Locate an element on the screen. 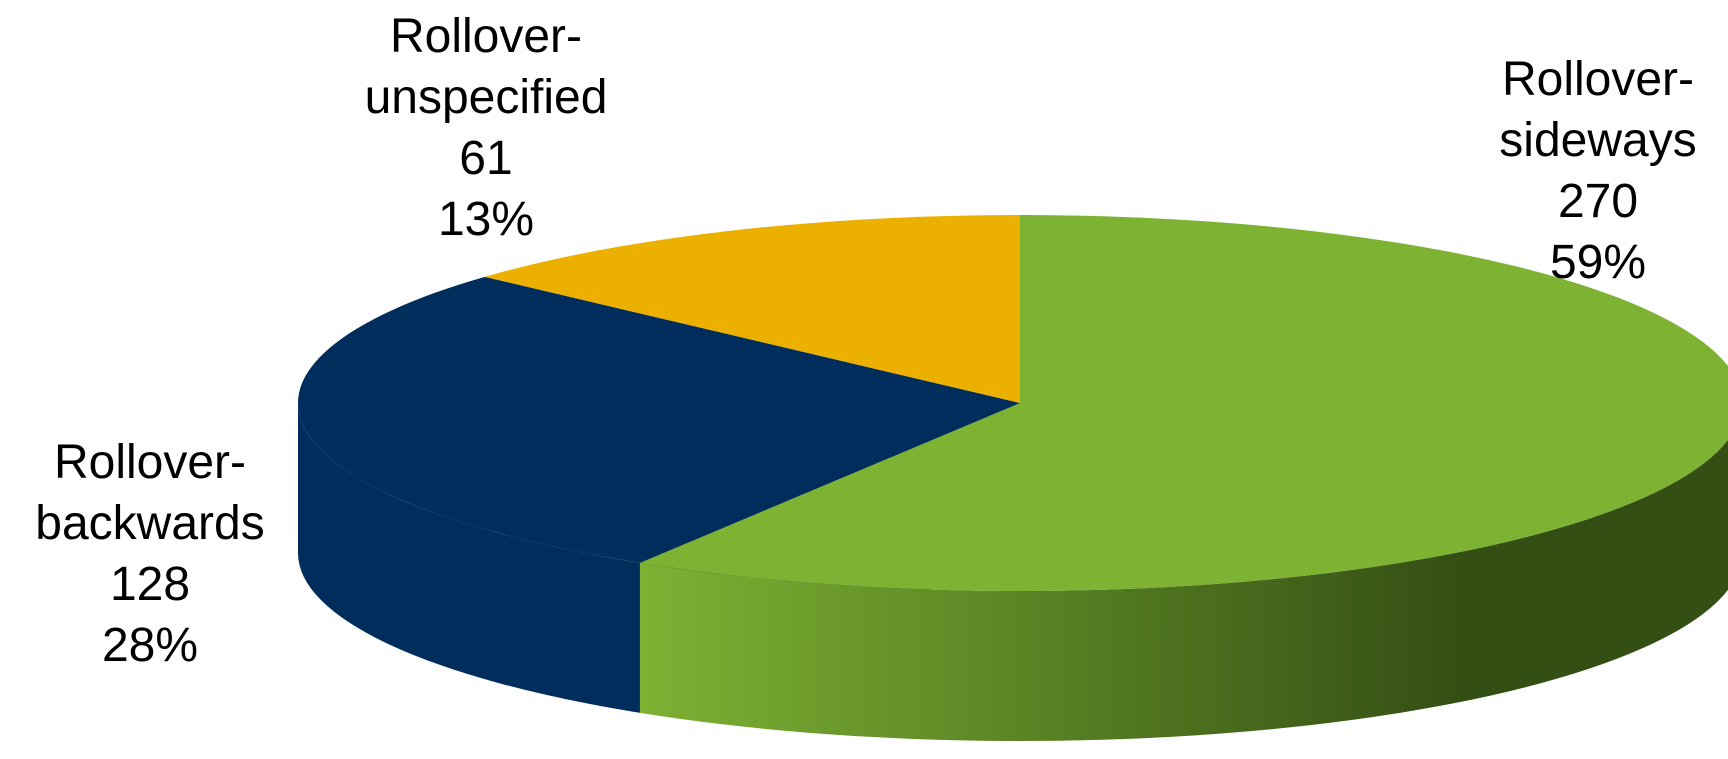 This screenshot has height=759, width=1728. slice-label-value: 128 is located at coordinates (150, 584).